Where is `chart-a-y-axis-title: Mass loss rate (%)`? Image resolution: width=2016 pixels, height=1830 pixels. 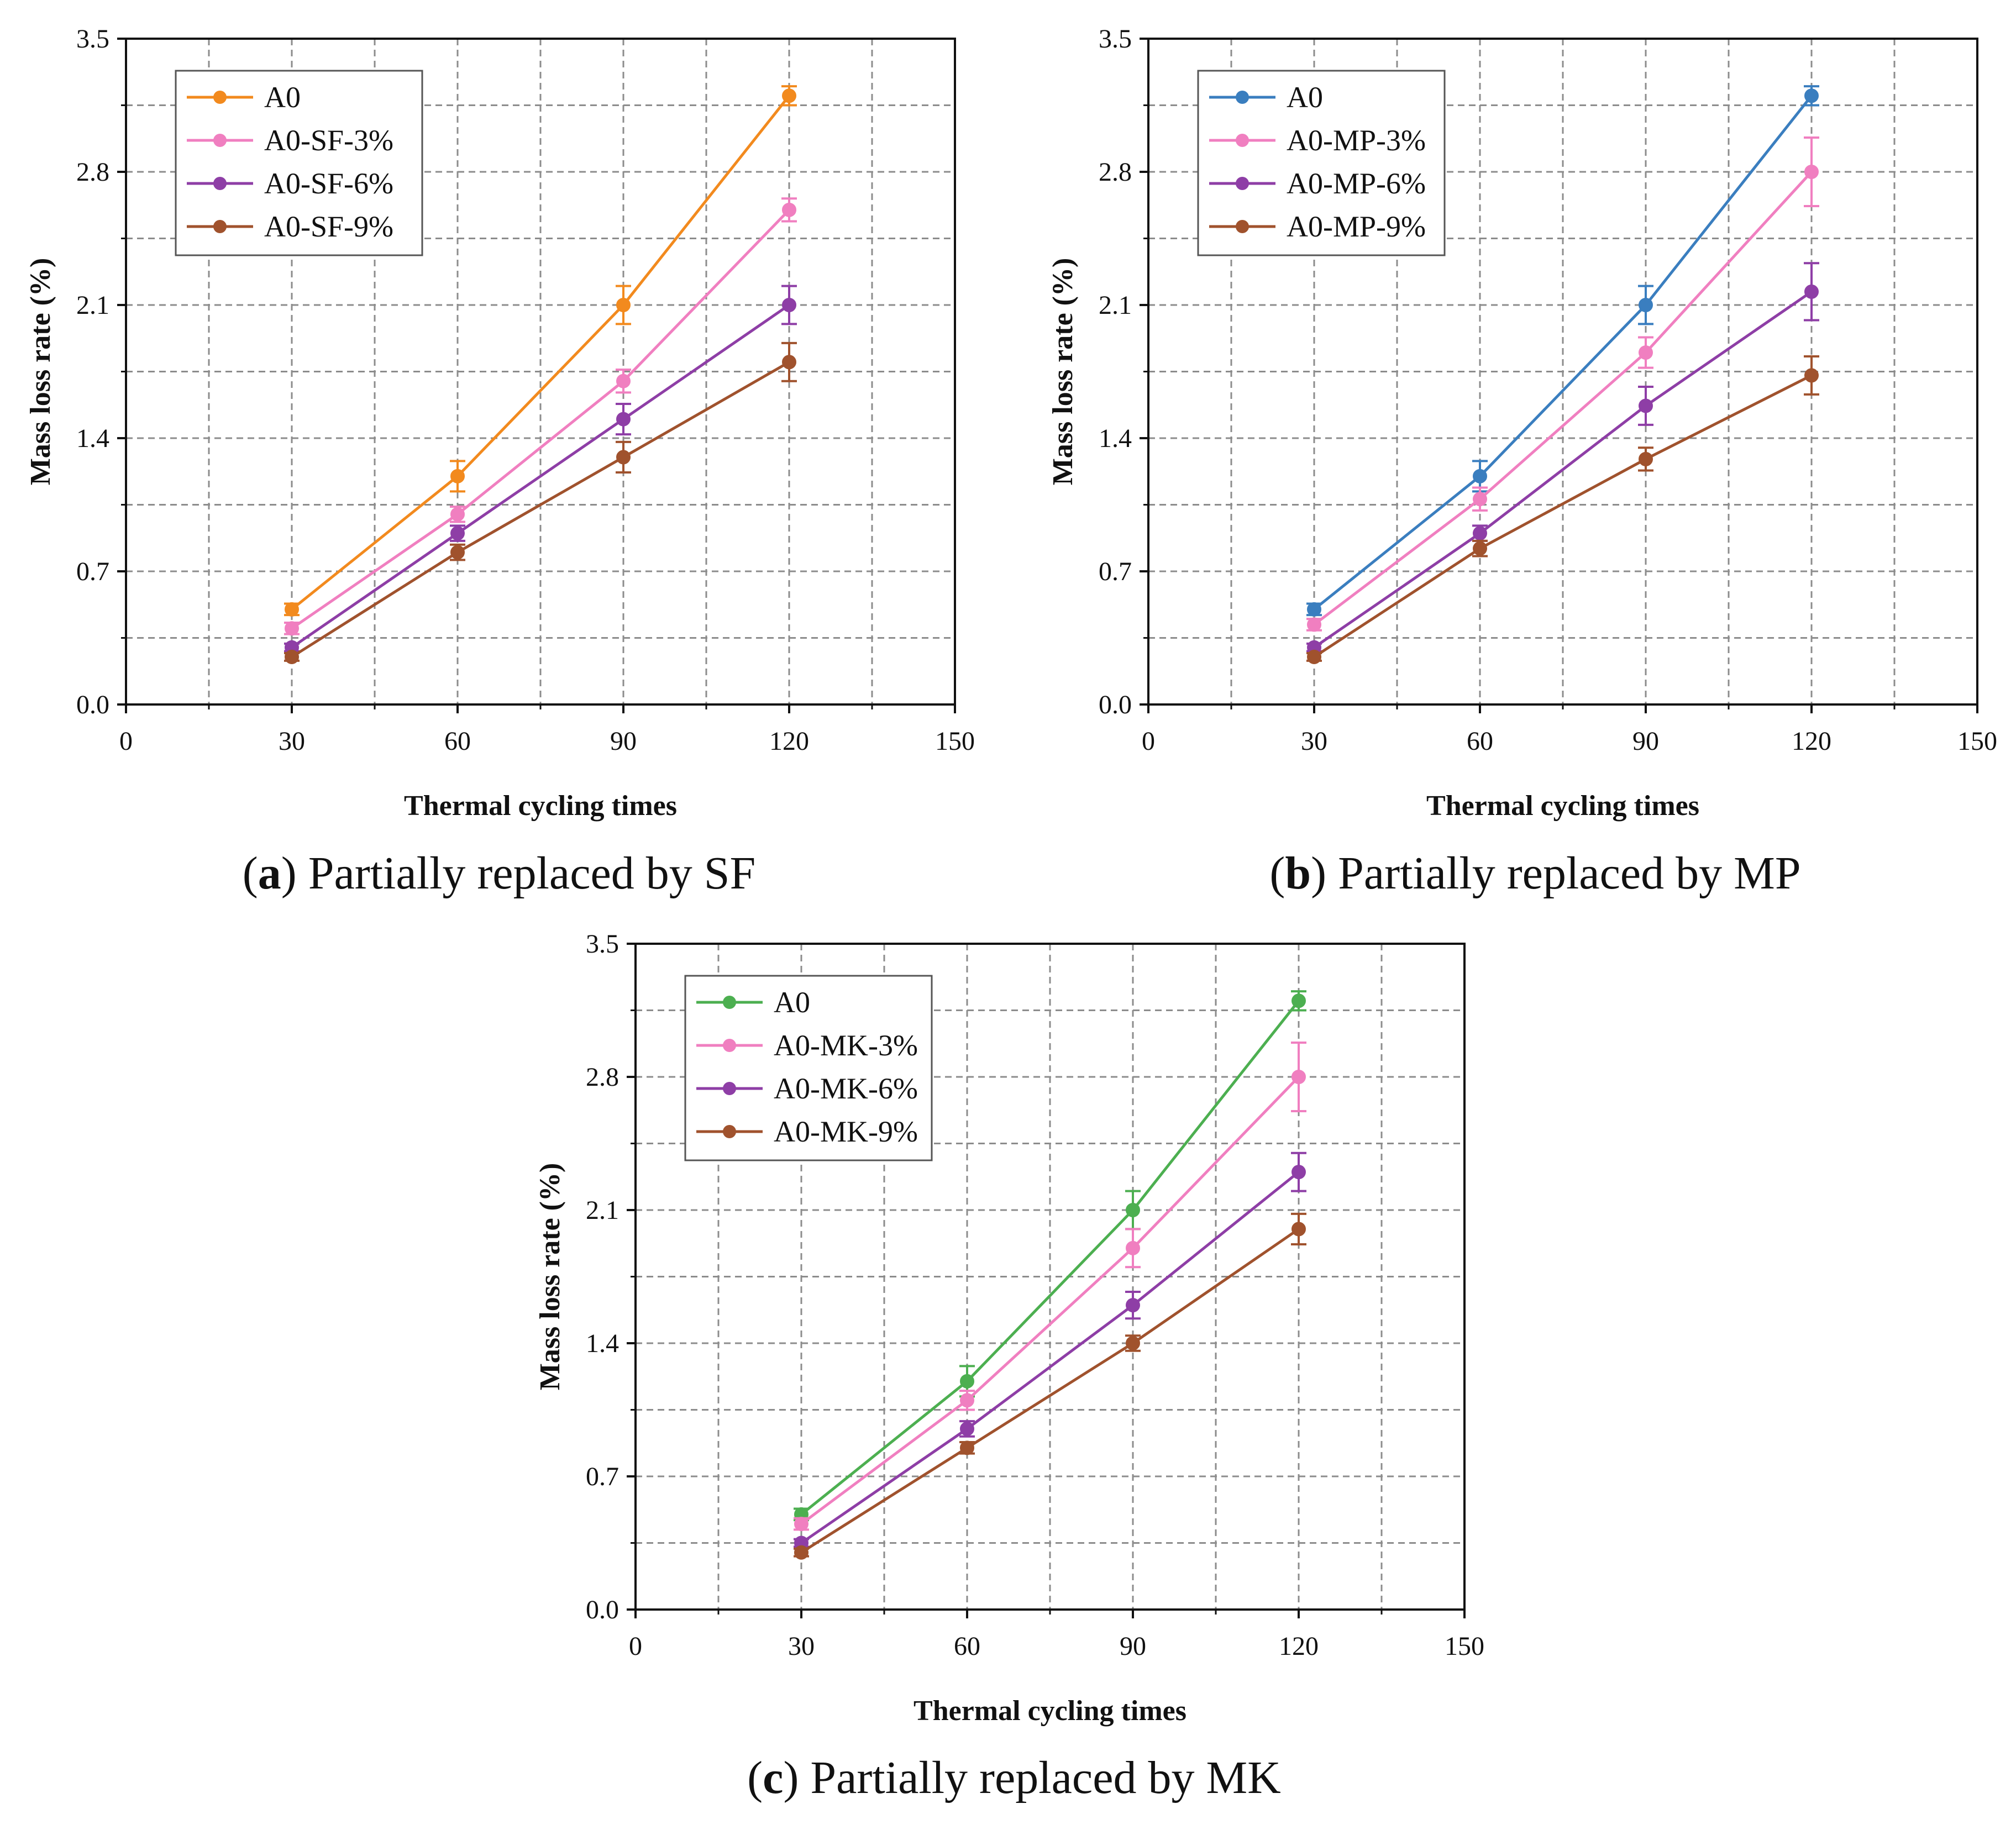
chart-a-y-axis-title: Mass loss rate (%) is located at coordinates (41, 372).